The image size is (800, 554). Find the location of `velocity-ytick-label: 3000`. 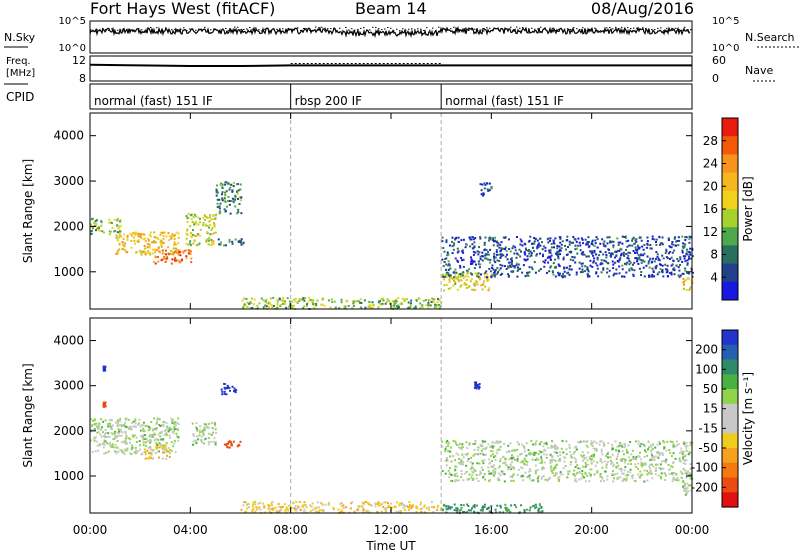

velocity-ytick-label: 3000 is located at coordinates (68, 386).